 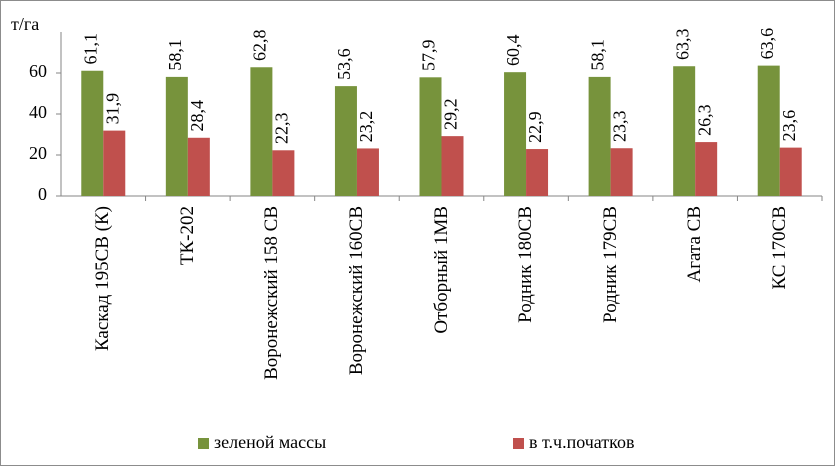 I want to click on x-tick-label: КС 170СВ, so click(x=780, y=306).